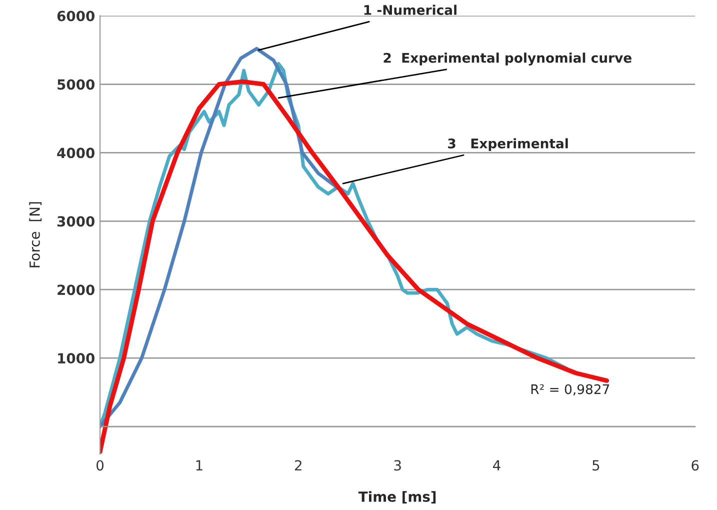 Image resolution: width=717 pixels, height=510 pixels. I want to click on x-tick-label: 3, so click(397, 465).